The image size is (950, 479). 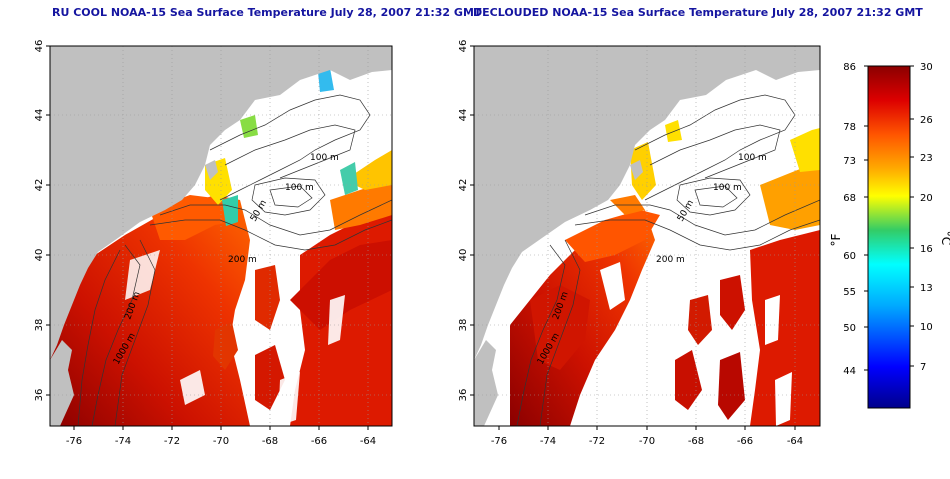 I want to click on warm-water-east, so click(x=785, y=328).